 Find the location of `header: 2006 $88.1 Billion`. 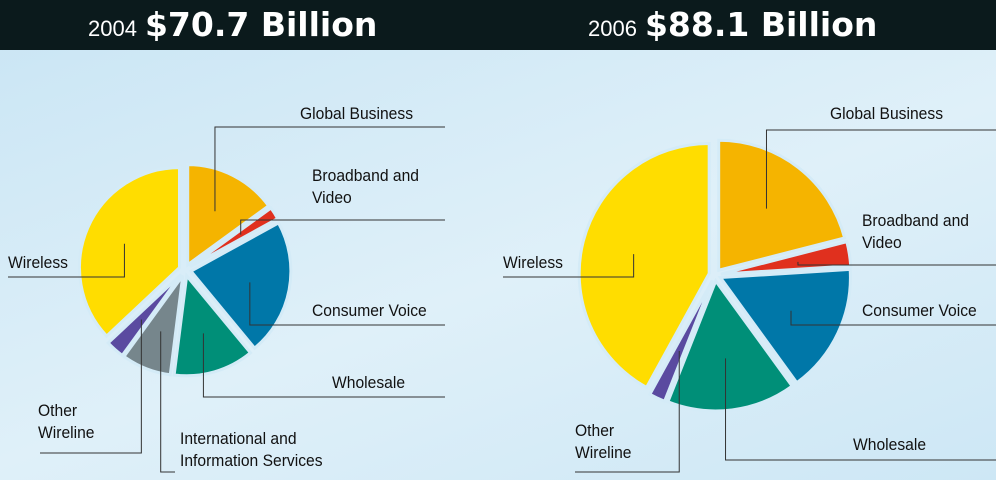

header: 2006 $88.1 Billion is located at coordinates (732, 25).